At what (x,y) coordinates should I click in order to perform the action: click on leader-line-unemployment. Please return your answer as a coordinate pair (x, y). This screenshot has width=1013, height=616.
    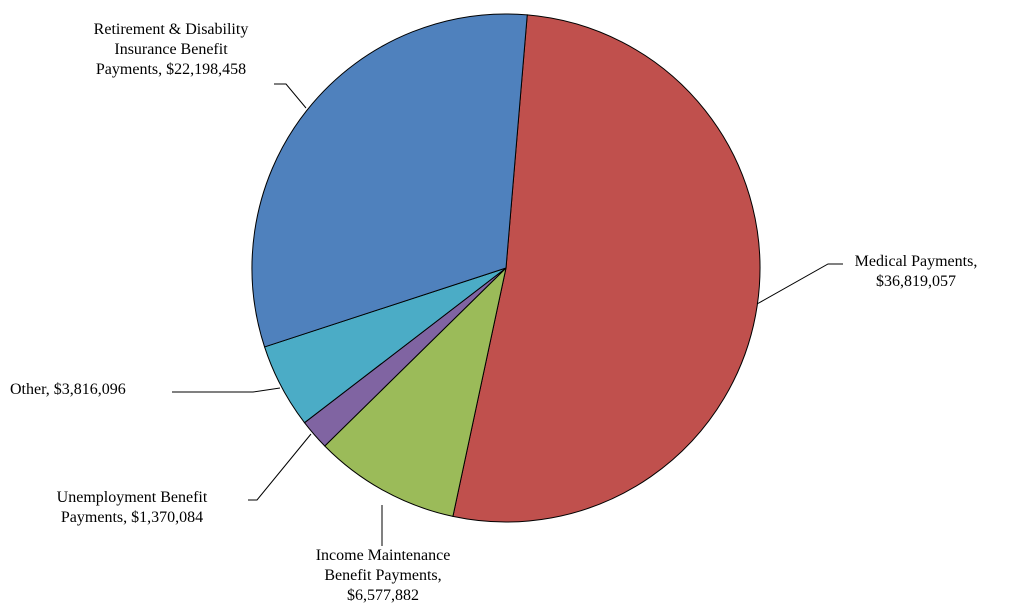
    Looking at the image, I should click on (280, 467).